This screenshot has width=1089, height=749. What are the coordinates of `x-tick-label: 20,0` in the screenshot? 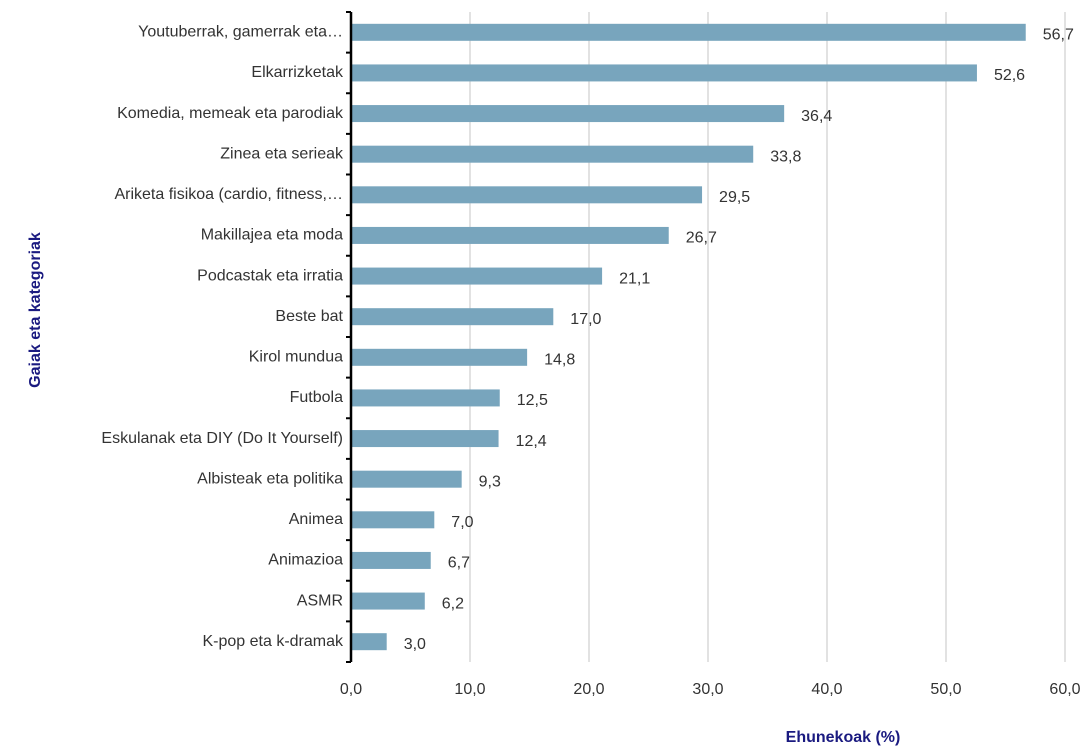 It's located at (588, 689).